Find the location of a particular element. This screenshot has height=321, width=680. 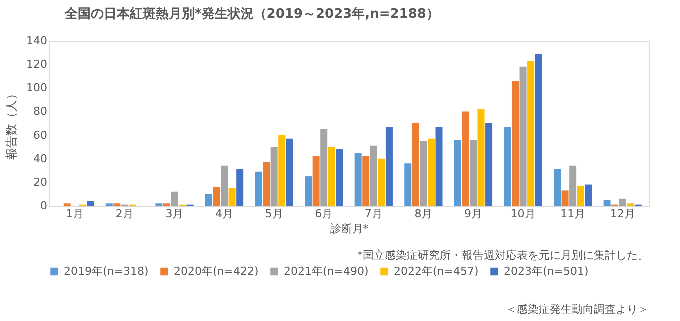

y-tick-label: 80 is located at coordinates (41, 111).